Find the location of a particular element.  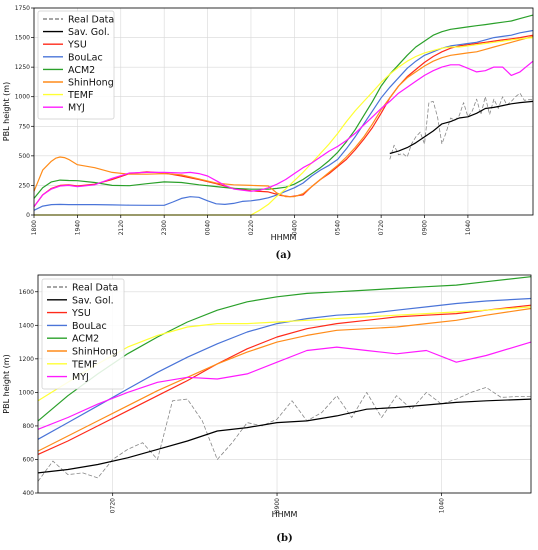

y-tick-label: 1600 is located at coordinates (26, 292).